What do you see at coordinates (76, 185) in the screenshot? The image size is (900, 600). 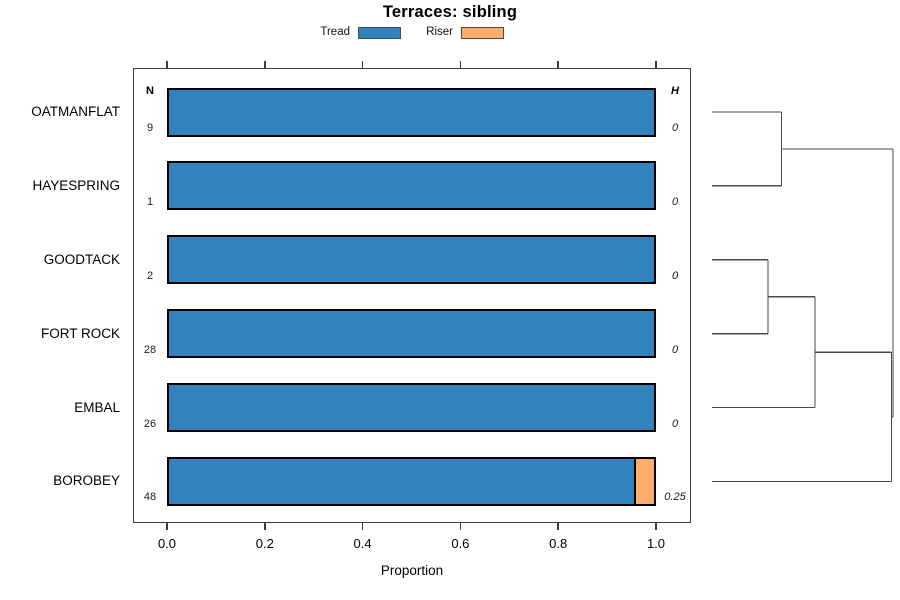 I see `category-label: HAYESPRING` at bounding box center [76, 185].